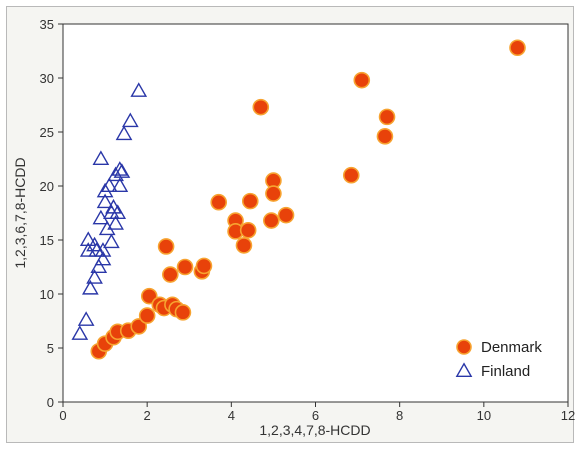 The height and width of the screenshot is (450, 581). What do you see at coordinates (50, 402) in the screenshot?
I see `y-tick-label: 0` at bounding box center [50, 402].